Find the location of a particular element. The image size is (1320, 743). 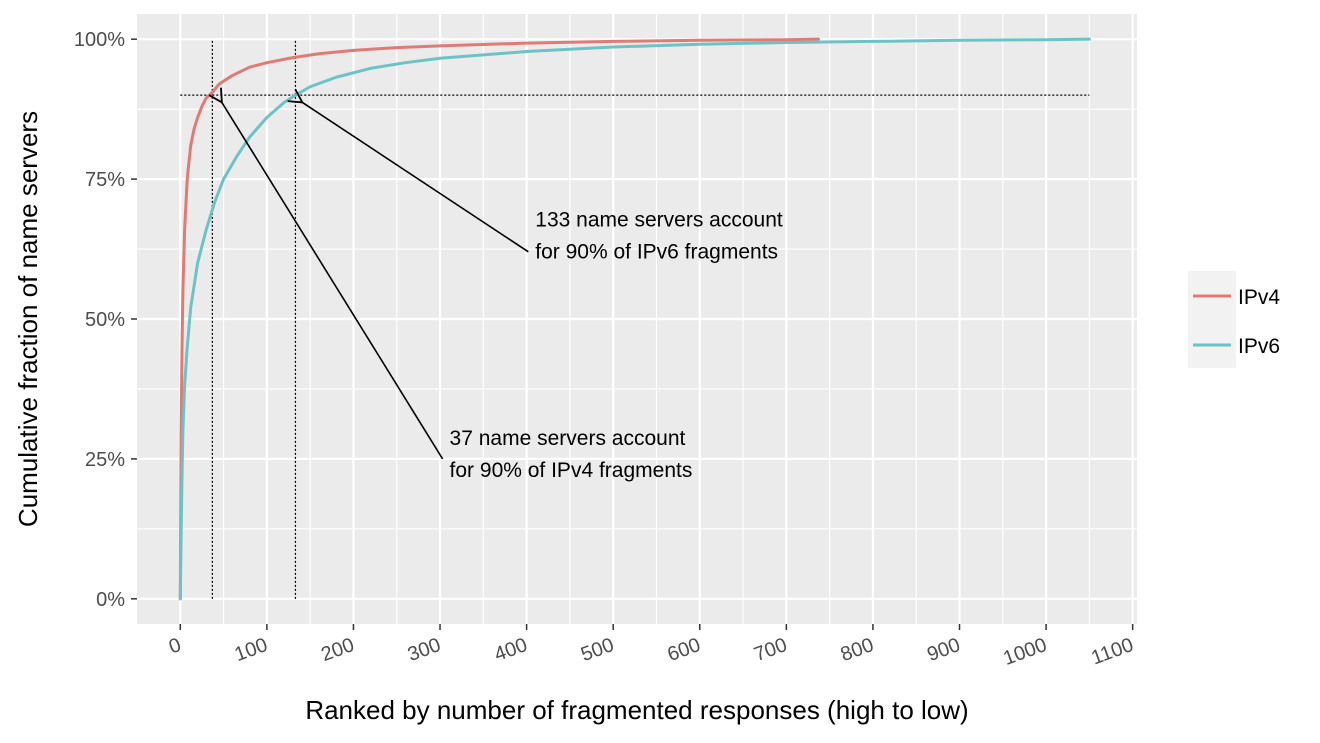

x-tick-label: 800 is located at coordinates (857, 650).